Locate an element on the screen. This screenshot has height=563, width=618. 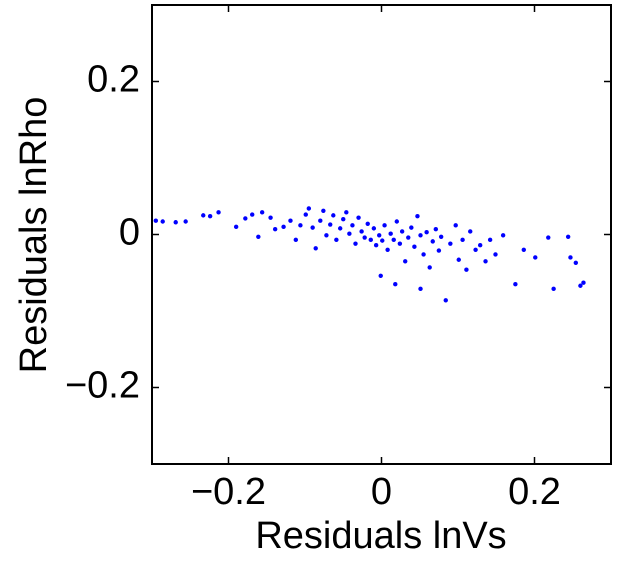
y-tick-label: −0.2 is located at coordinates (102, 386).